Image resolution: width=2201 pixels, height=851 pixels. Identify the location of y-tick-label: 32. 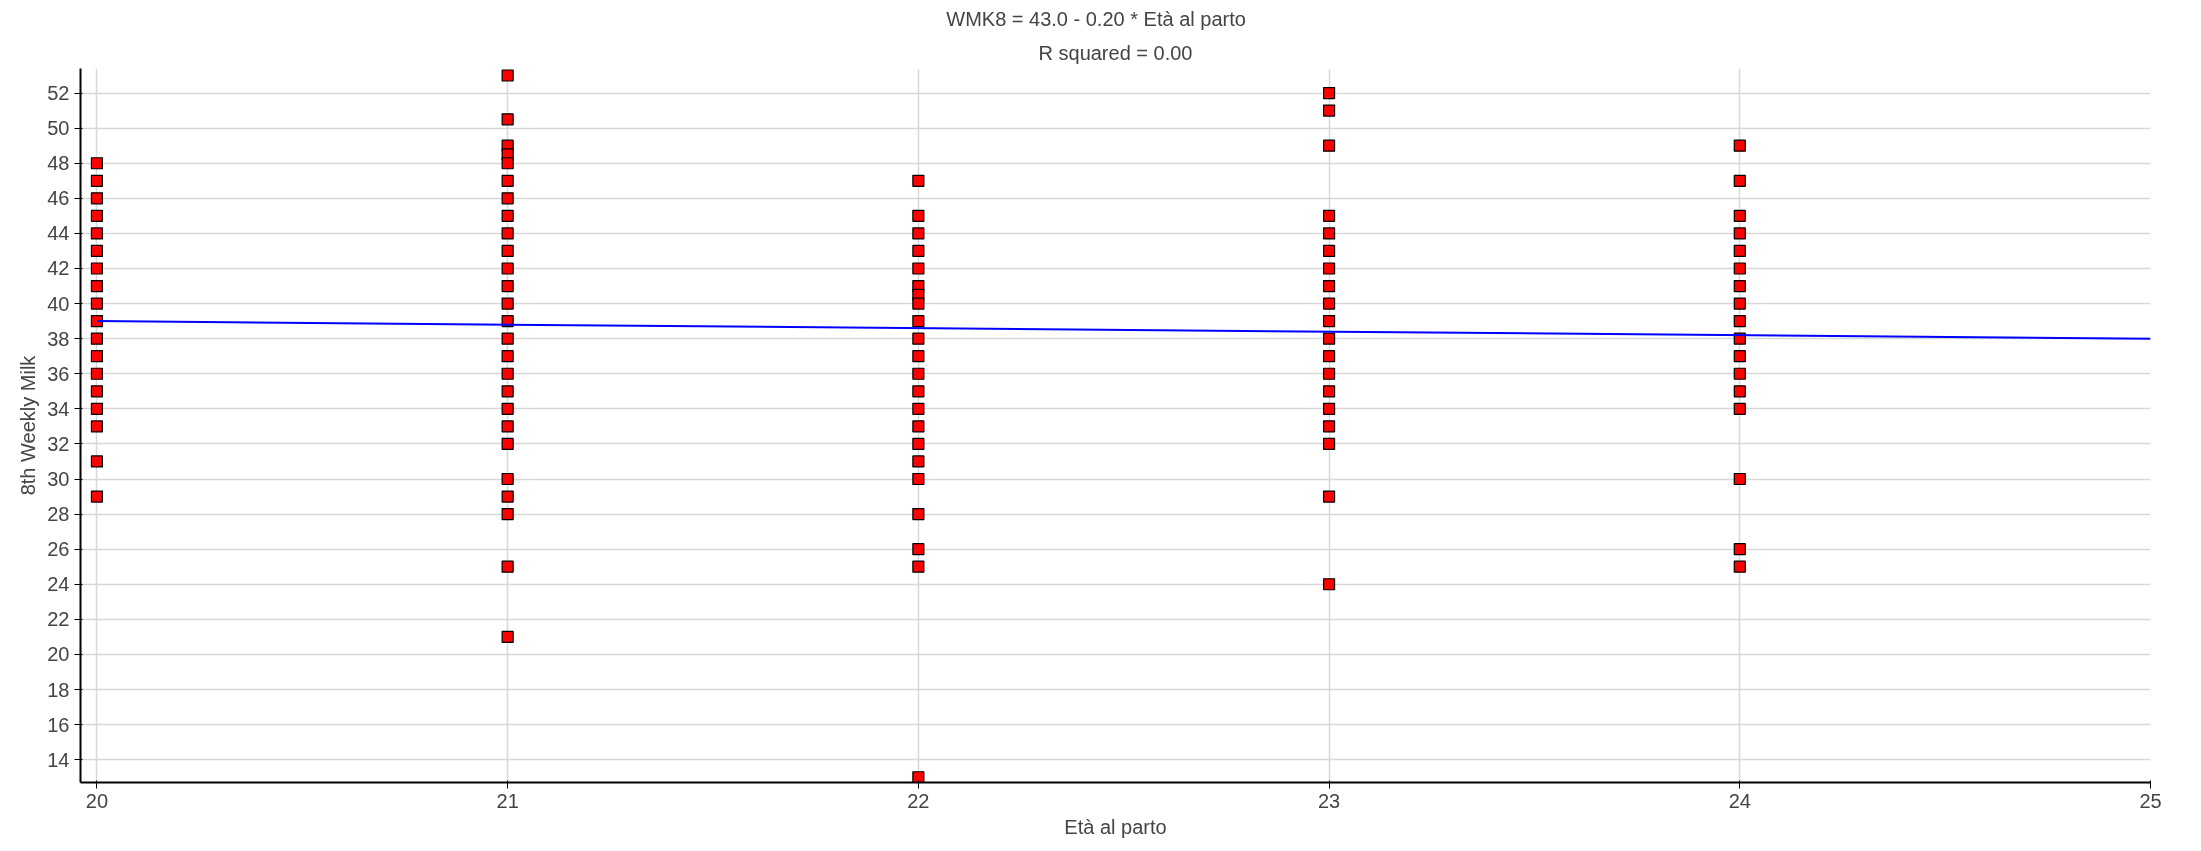
(58, 443).